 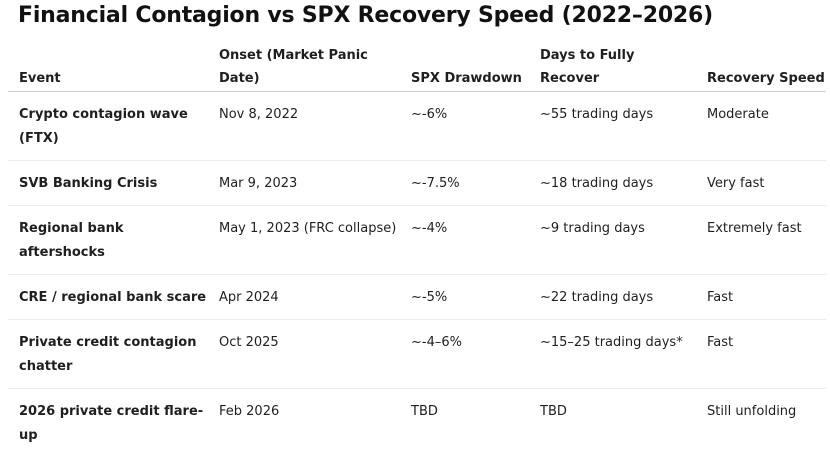 I want to click on cell-event: Regional bank aftershocks, so click(x=108, y=240).